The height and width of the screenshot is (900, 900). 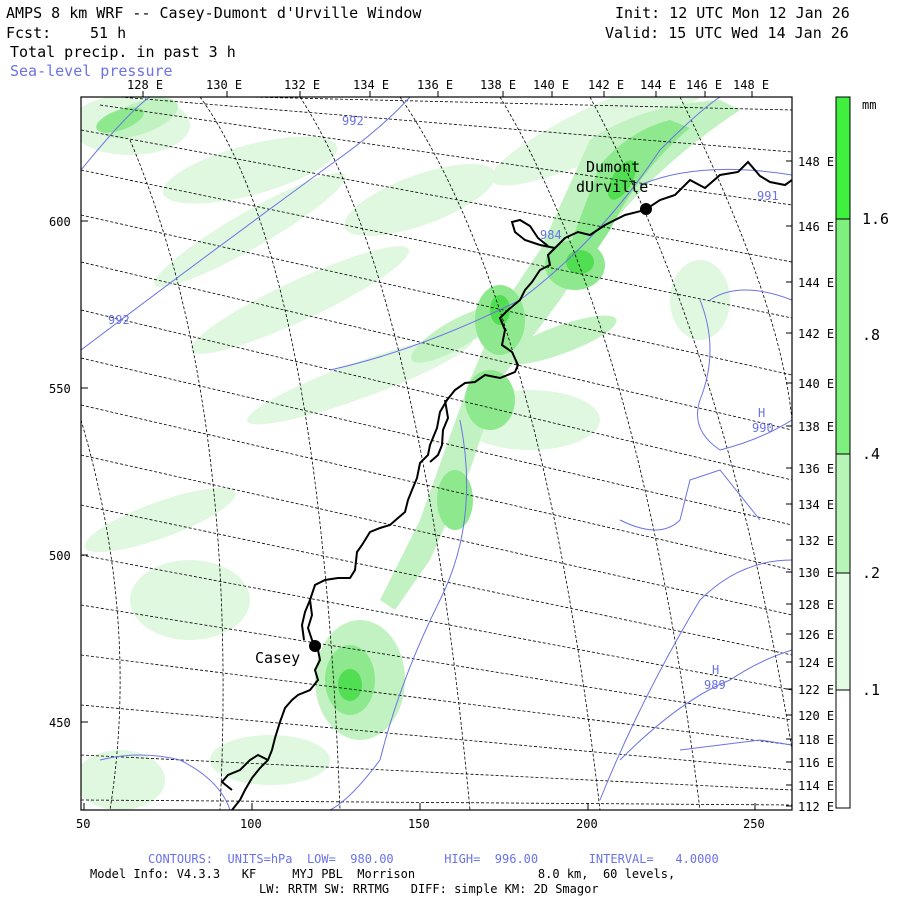 I want to click on right-lon-label: 128 E, so click(x=816, y=605).